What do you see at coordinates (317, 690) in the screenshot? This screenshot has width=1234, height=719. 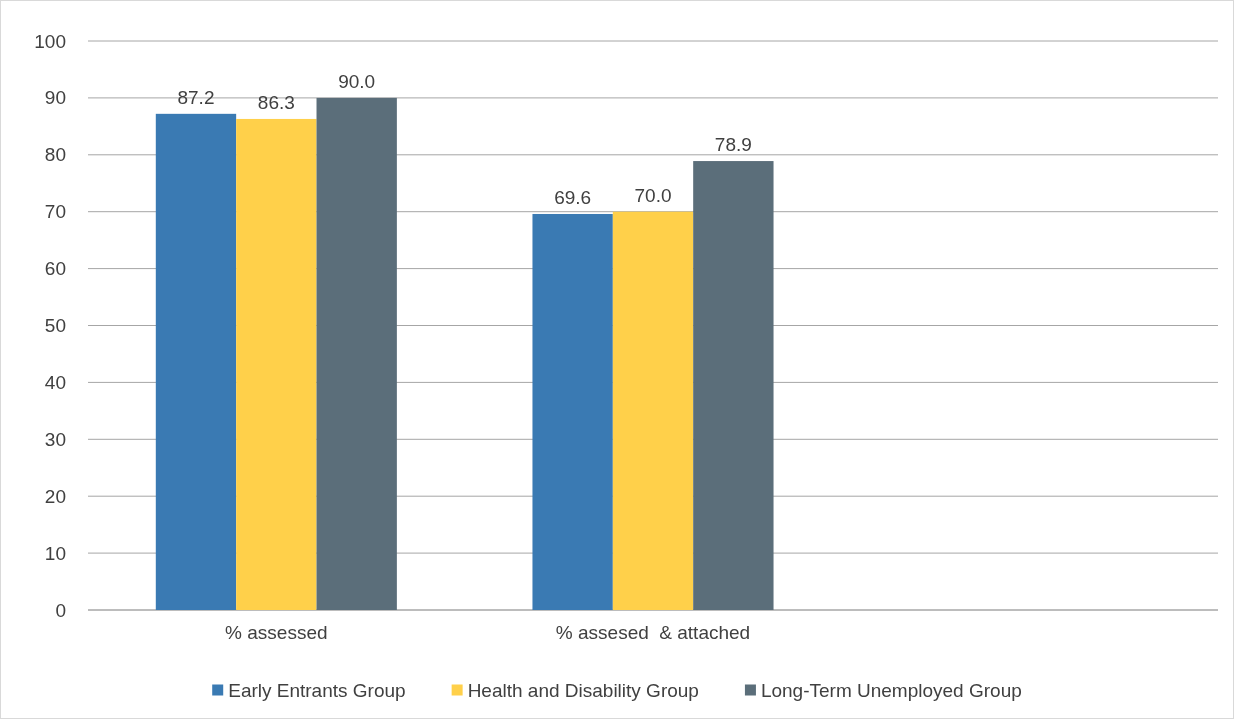 I see `legend-label: Early Entrants Group` at bounding box center [317, 690].